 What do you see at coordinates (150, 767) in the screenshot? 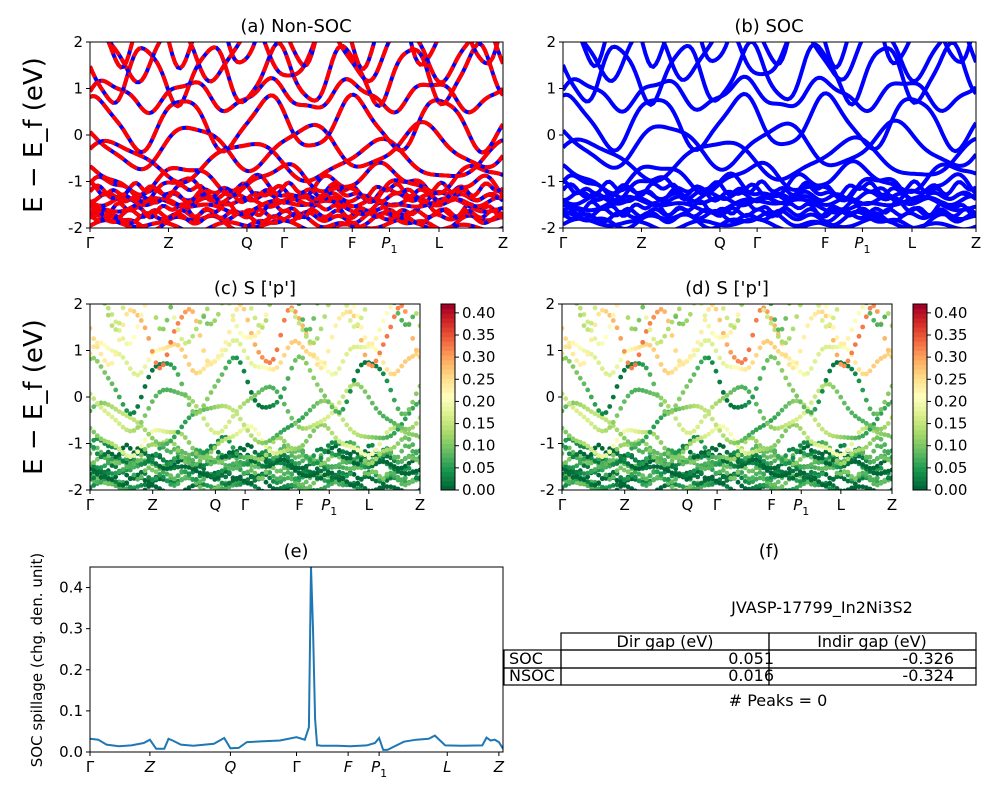
I see `xtick-label: Z` at bounding box center [150, 767].